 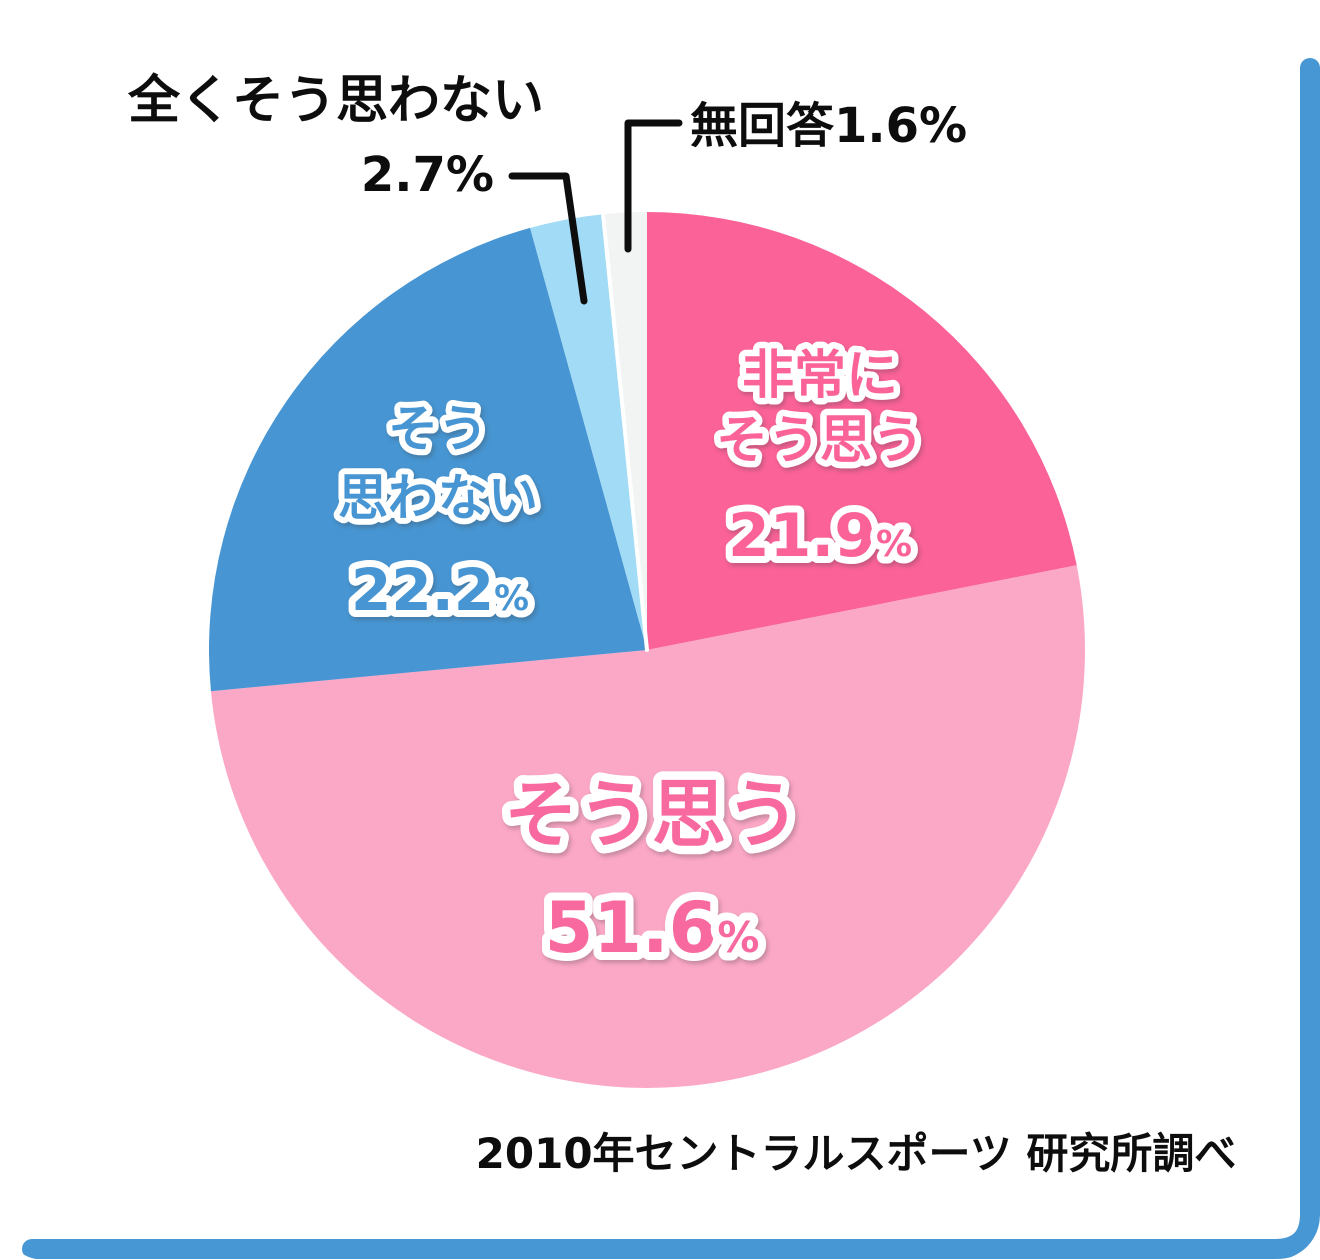 I want to click on slice-value-strongly-agree-number: 21.9, so click(x=802, y=536).